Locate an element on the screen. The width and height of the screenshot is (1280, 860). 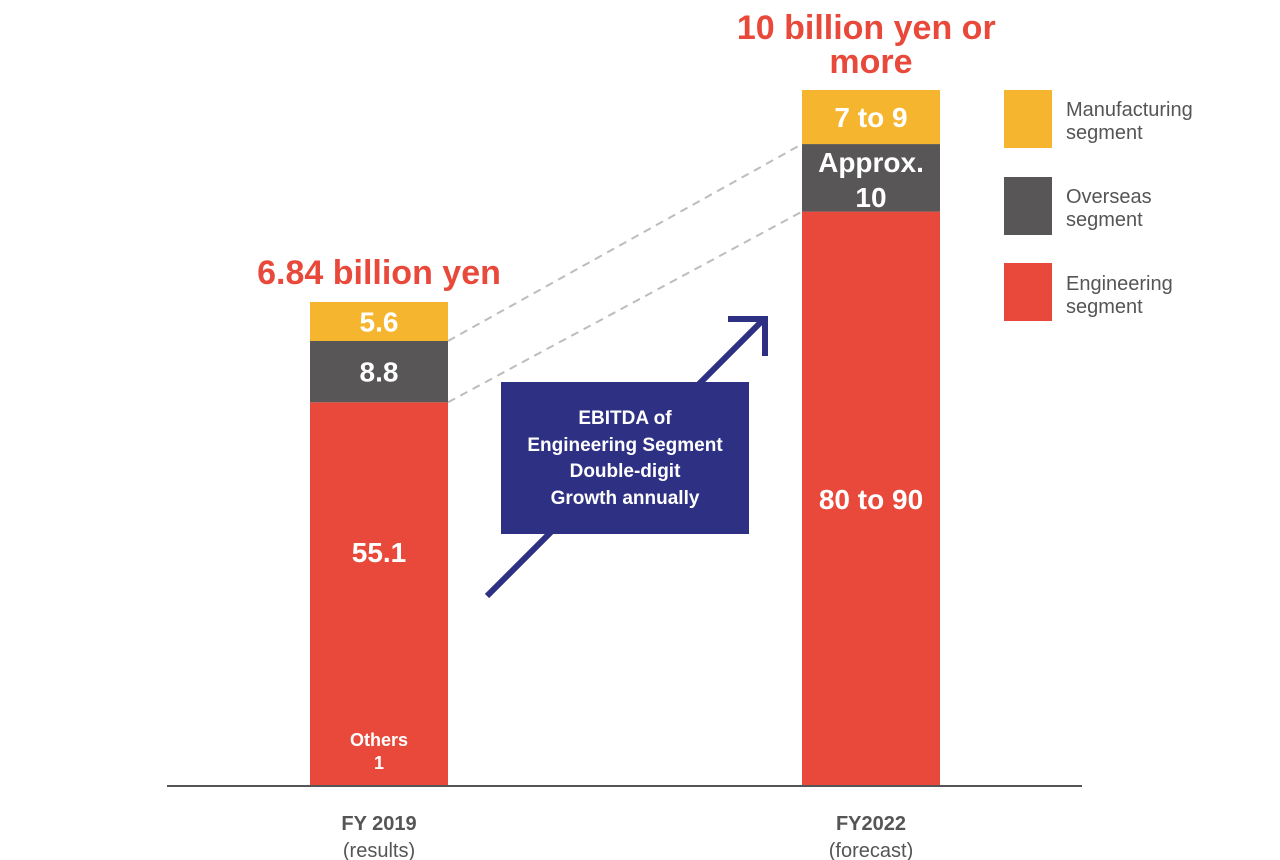
data-label-manufacturing-1: 7 to 9 is located at coordinates (870, 117).